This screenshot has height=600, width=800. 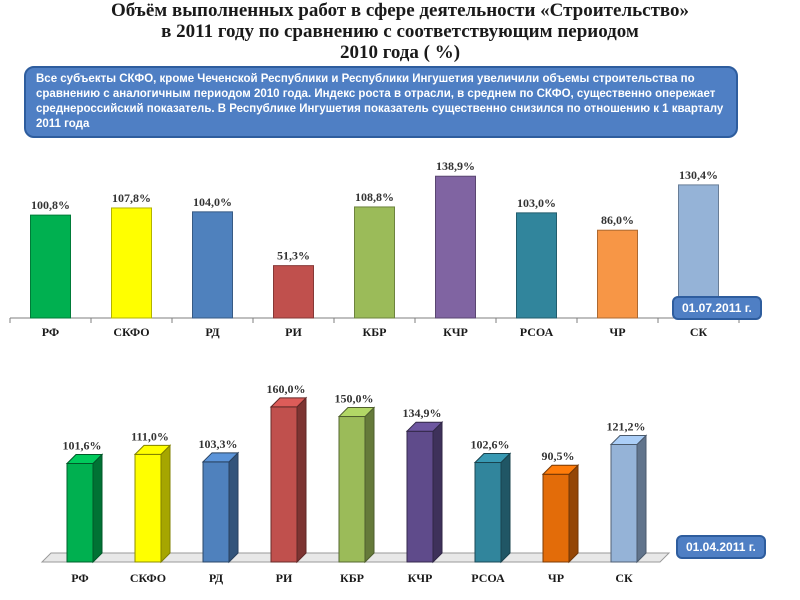 What do you see at coordinates (626, 426) in the screenshot?
I see `value-label-april: 121,2%` at bounding box center [626, 426].